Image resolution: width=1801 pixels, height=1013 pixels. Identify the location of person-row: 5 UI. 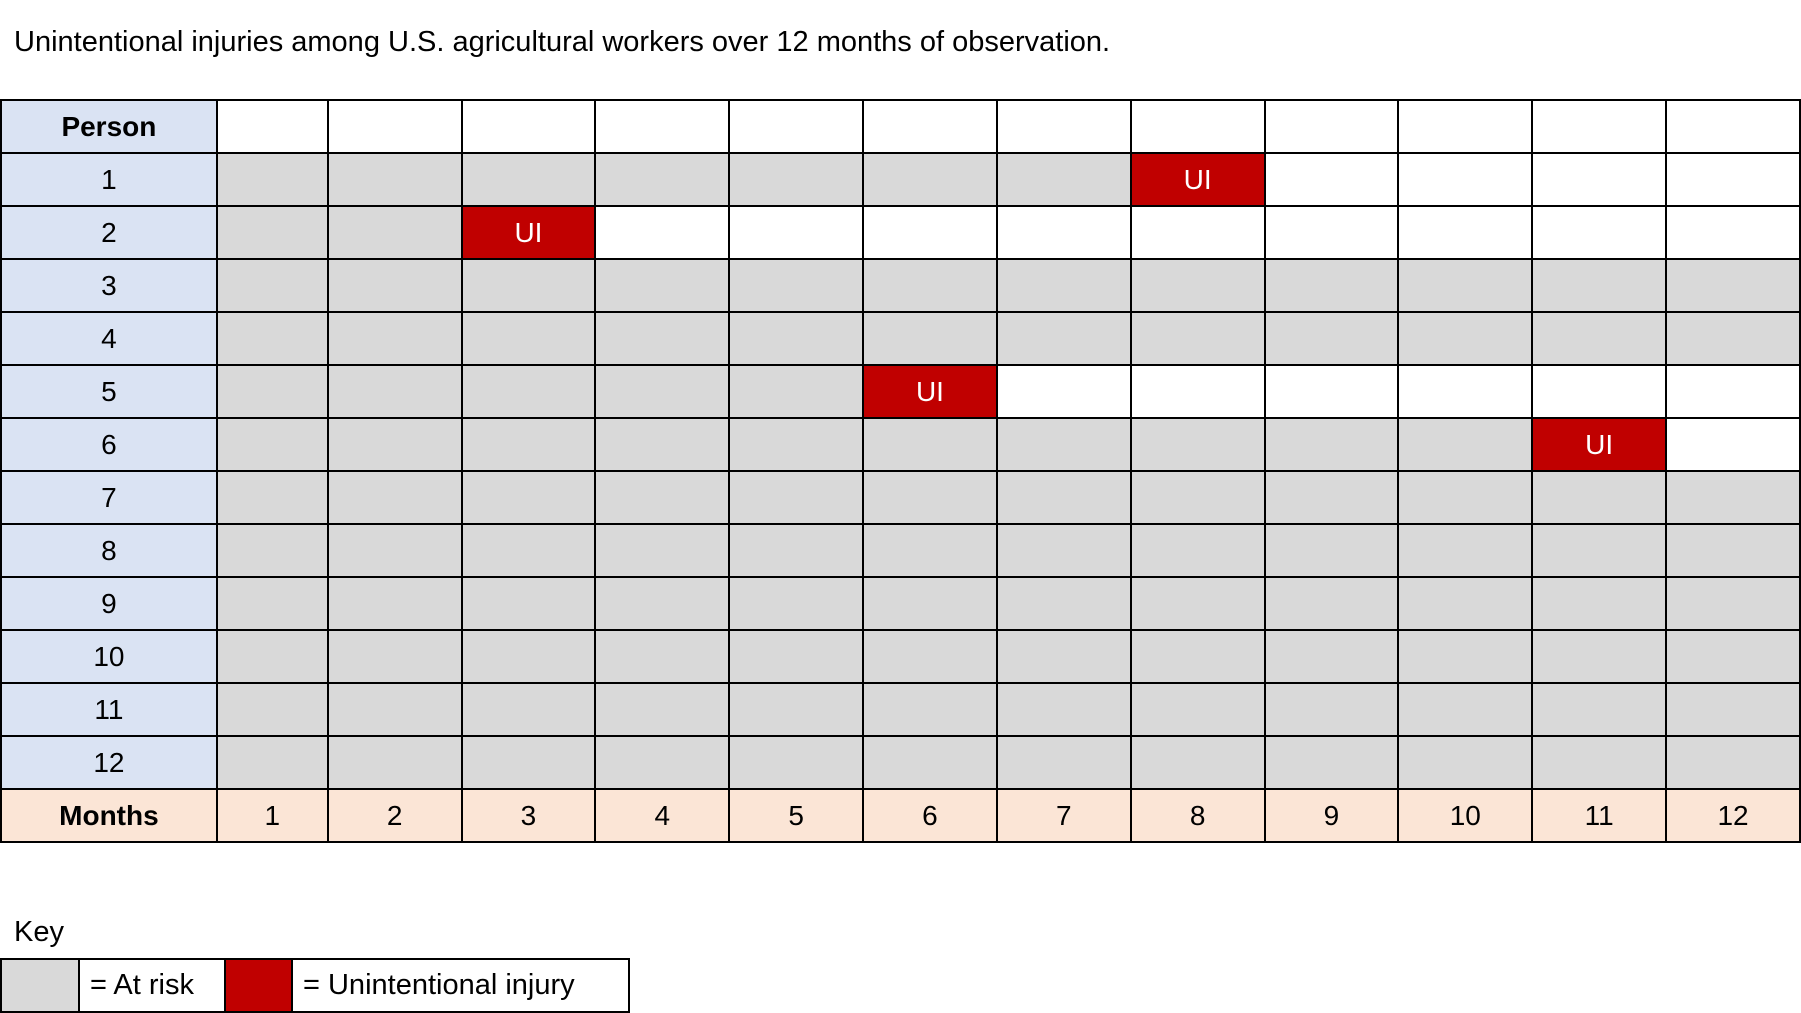
(900, 391).